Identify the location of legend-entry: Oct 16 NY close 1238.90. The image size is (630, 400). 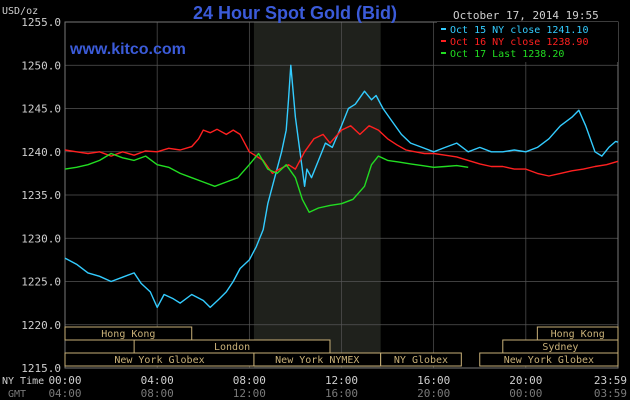
(519, 42).